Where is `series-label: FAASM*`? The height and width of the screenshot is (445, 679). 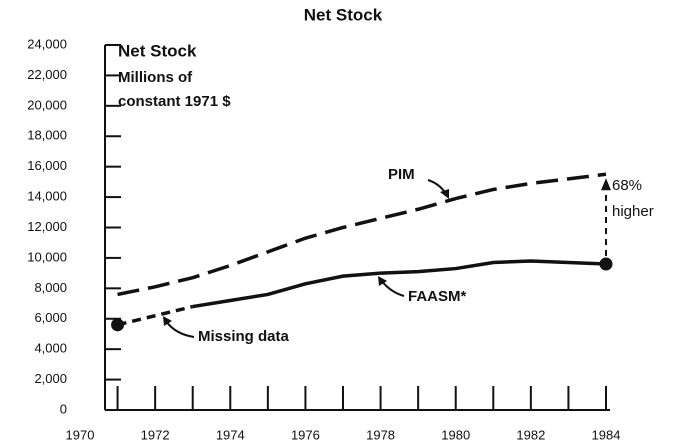
series-label: FAASM* is located at coordinates (437, 296).